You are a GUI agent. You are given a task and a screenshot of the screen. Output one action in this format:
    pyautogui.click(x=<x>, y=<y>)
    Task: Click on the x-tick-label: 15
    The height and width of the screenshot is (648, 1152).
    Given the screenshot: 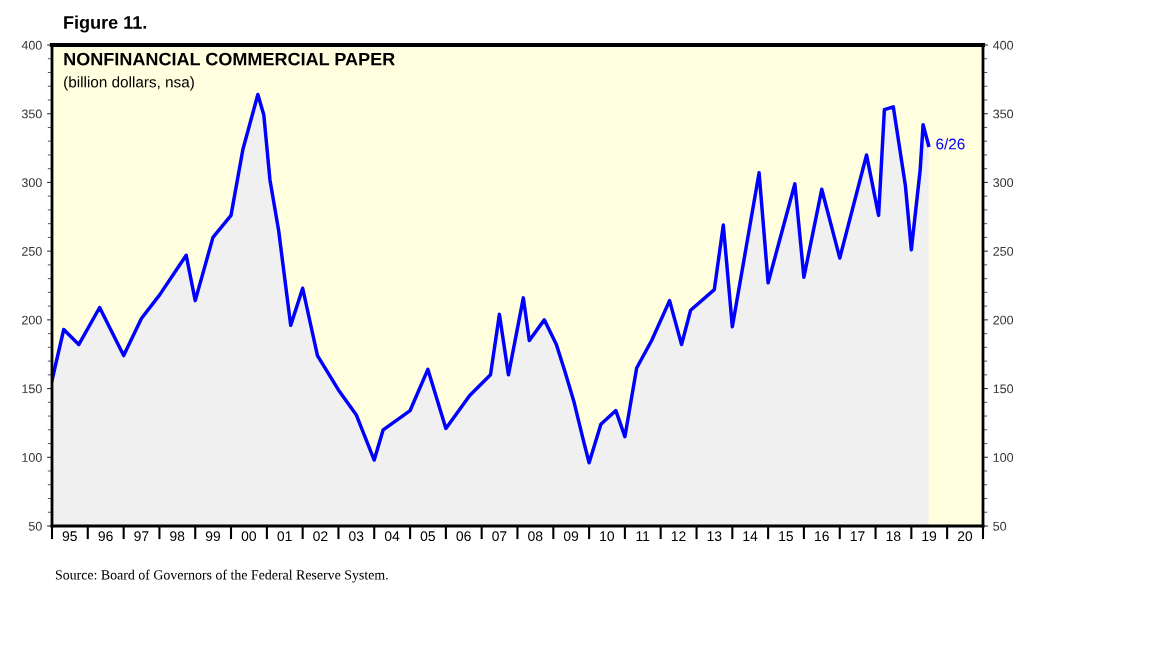 What is the action you would take?
    pyautogui.click(x=786, y=536)
    